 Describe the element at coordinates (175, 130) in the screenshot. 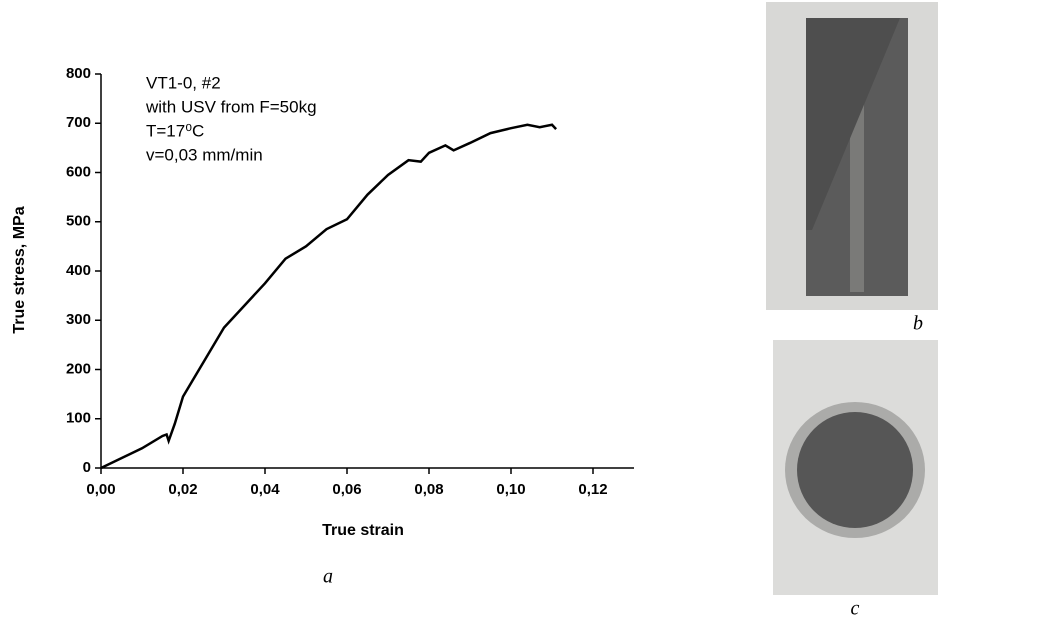

I see `annotation: T=17⁰C` at that location.